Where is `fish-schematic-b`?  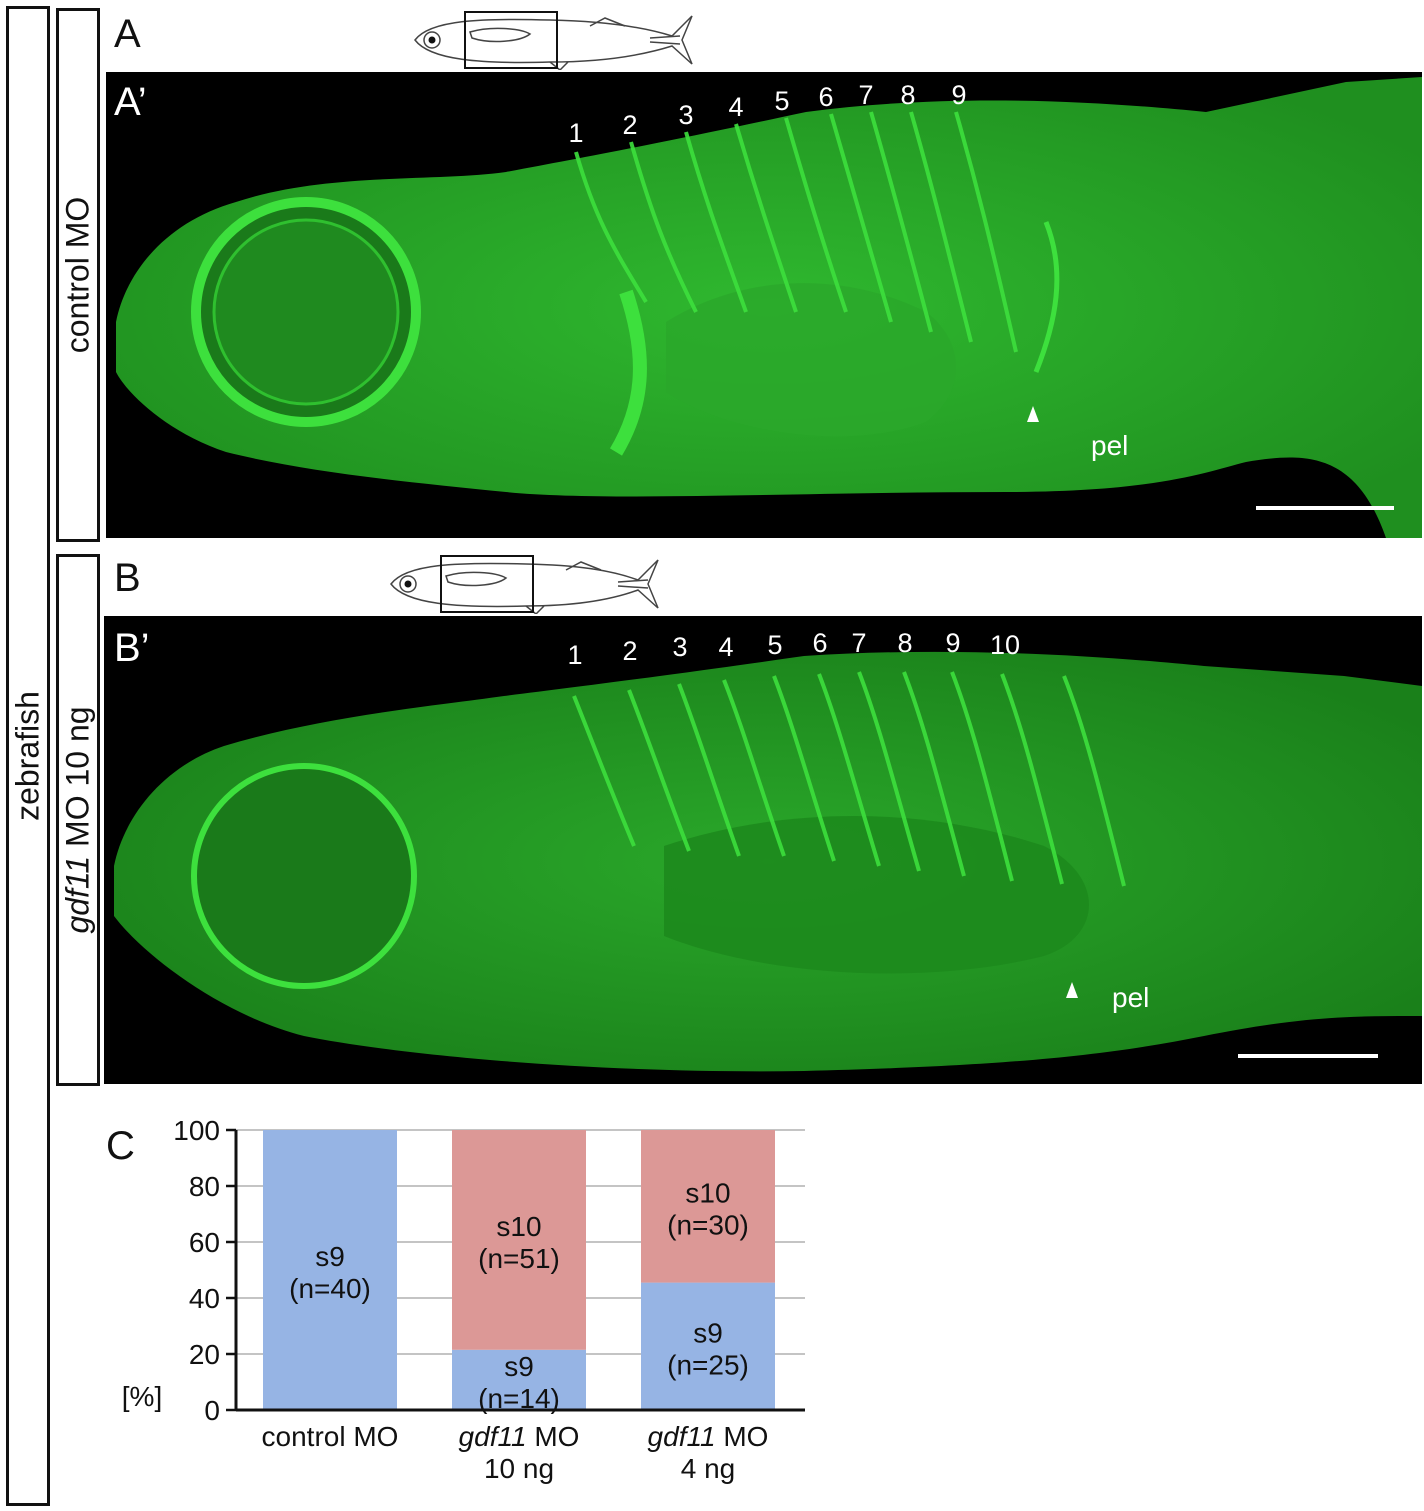 fish-schematic-b is located at coordinates (524, 584).